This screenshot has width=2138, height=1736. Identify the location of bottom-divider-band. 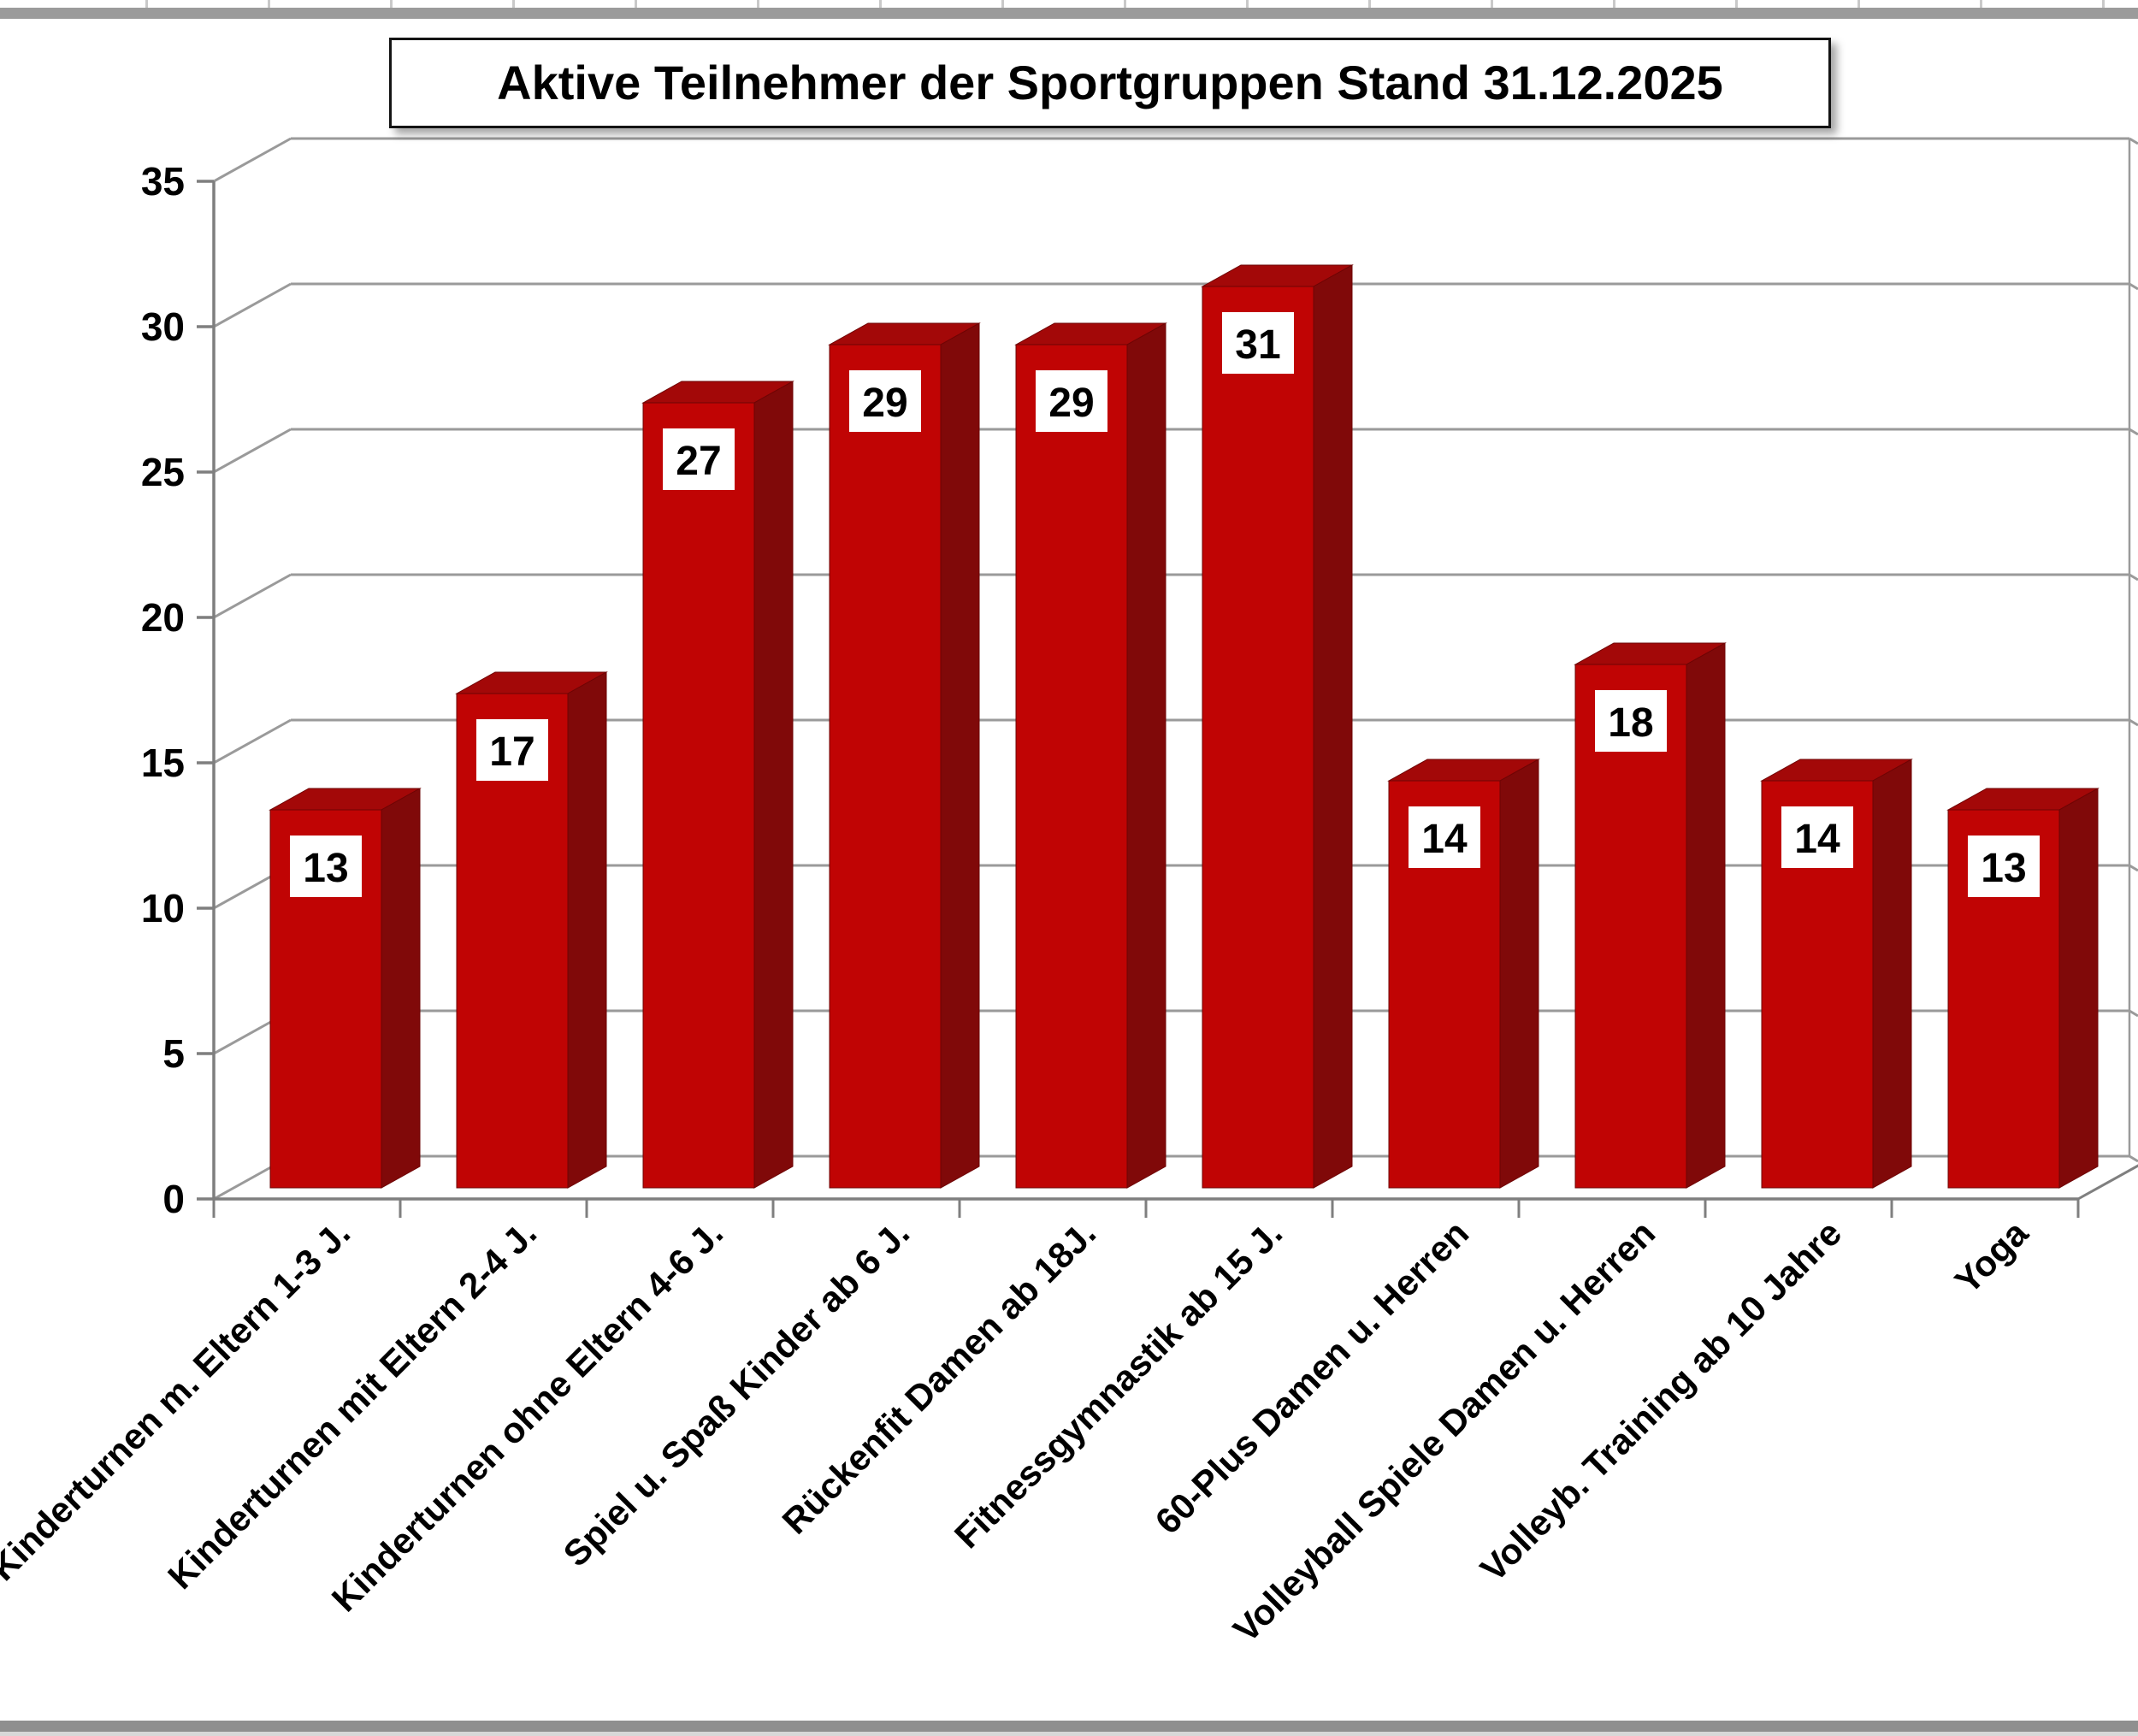
(1069, 1727).